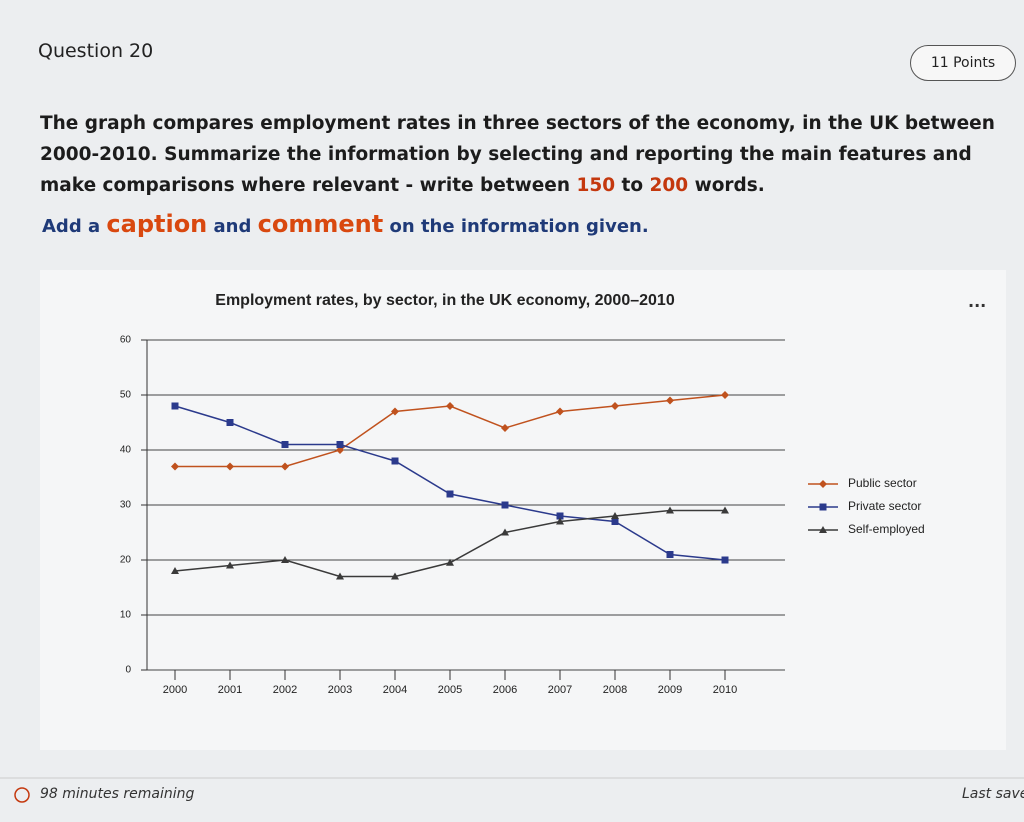  What do you see at coordinates (450, 690) in the screenshot?
I see `x-tick-label: 2005` at bounding box center [450, 690].